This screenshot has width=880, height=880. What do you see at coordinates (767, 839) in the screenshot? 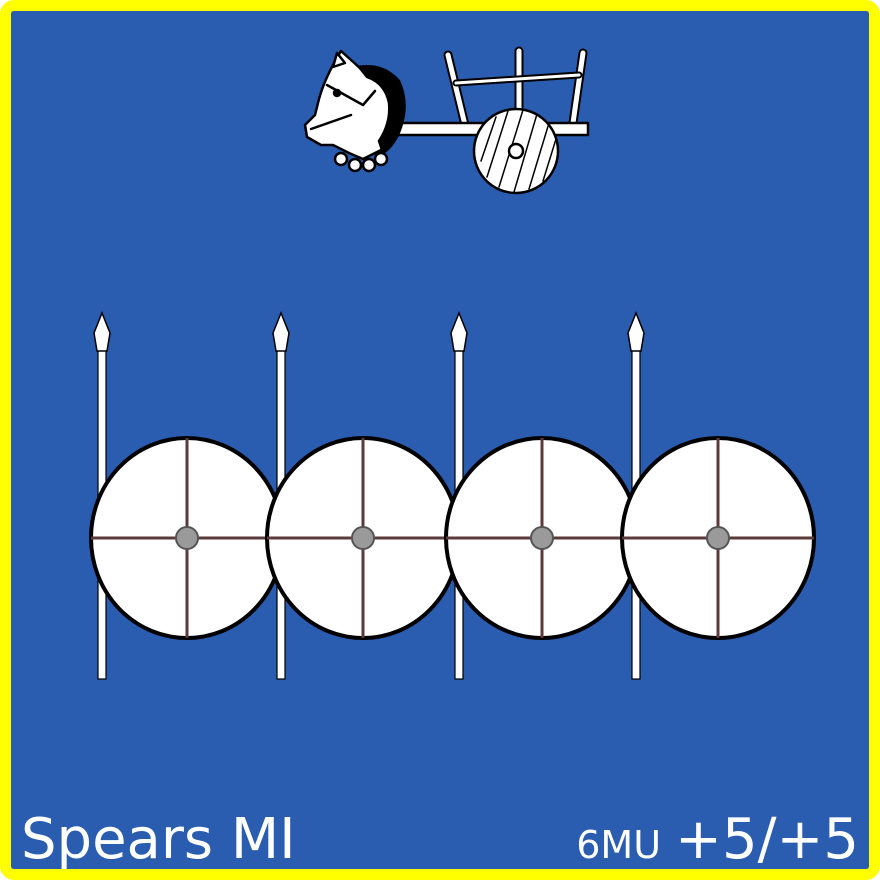
I see `combat-factor: +5/+5` at bounding box center [767, 839].